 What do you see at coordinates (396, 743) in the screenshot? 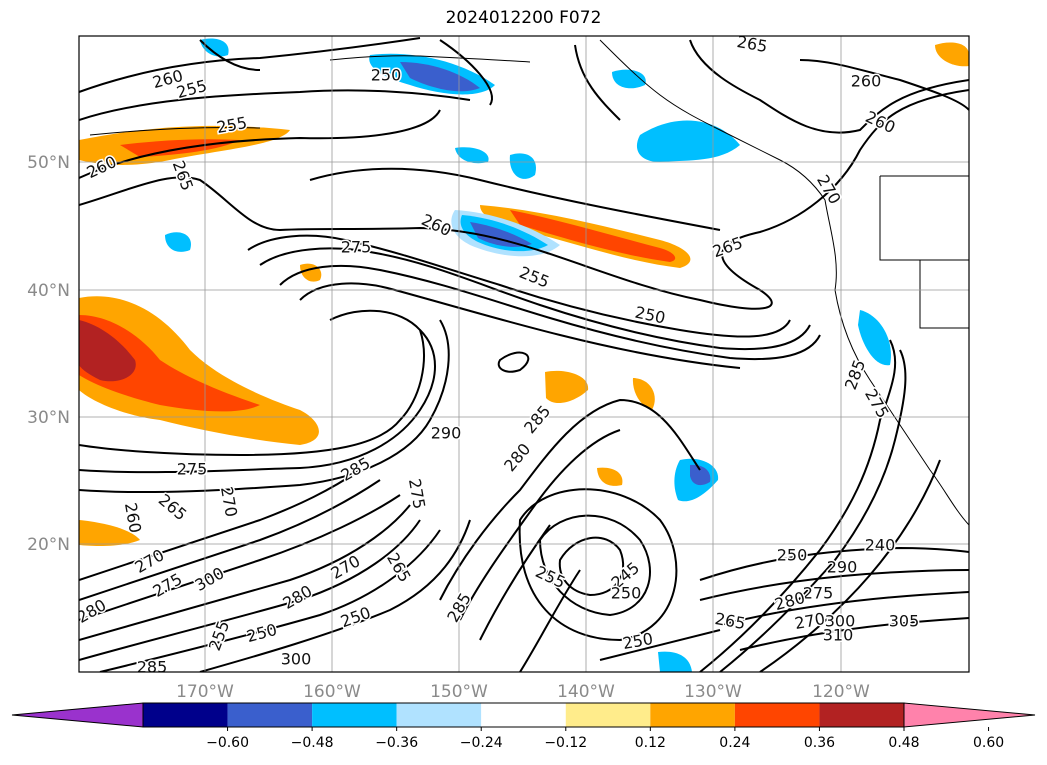
I see `colorbar-tick-label: −0.36` at bounding box center [396, 743].